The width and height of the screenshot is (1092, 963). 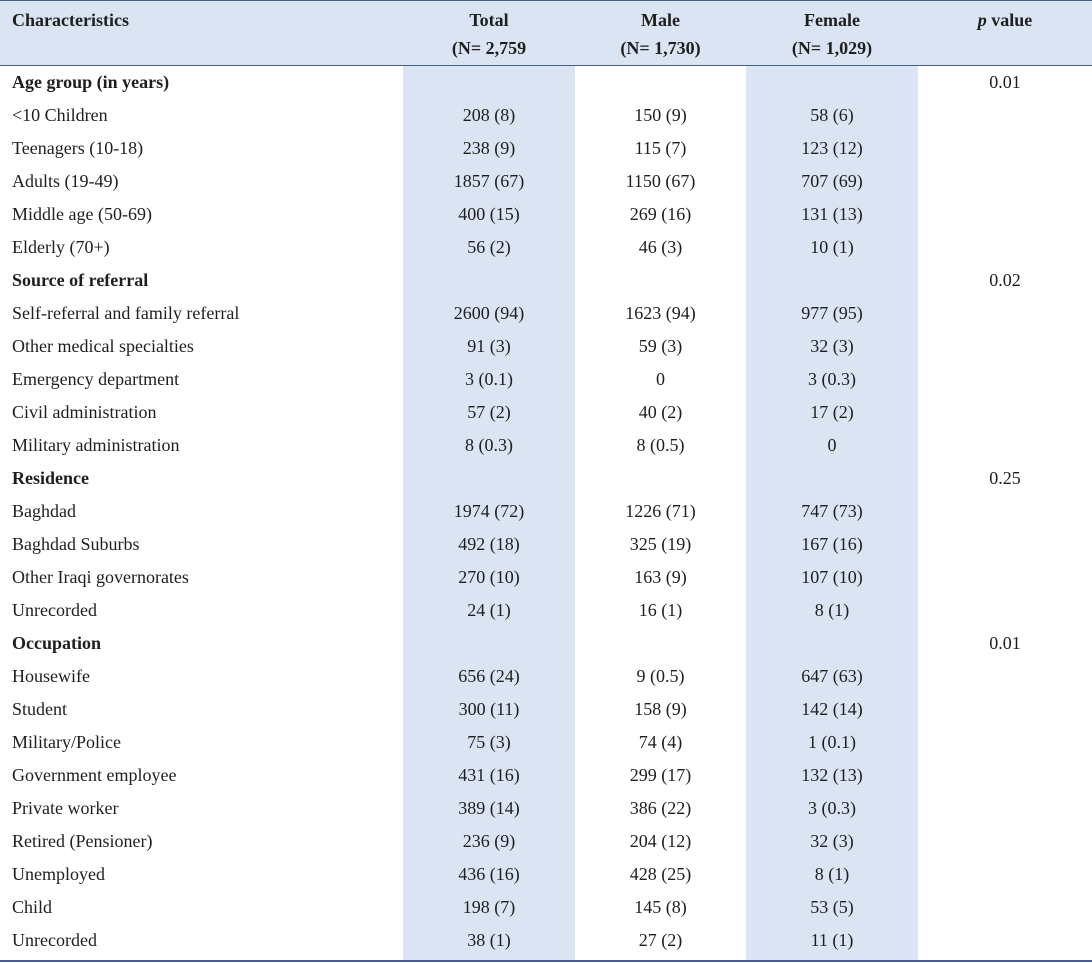 What do you see at coordinates (65, 181) in the screenshot?
I see `row-label: Adults (19-49)` at bounding box center [65, 181].